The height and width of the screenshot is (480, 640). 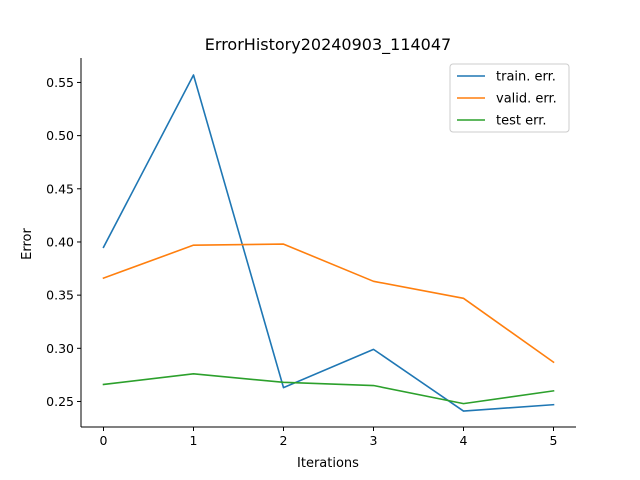 I want to click on legend: train. err. valid. err. test err., so click(x=509, y=98).